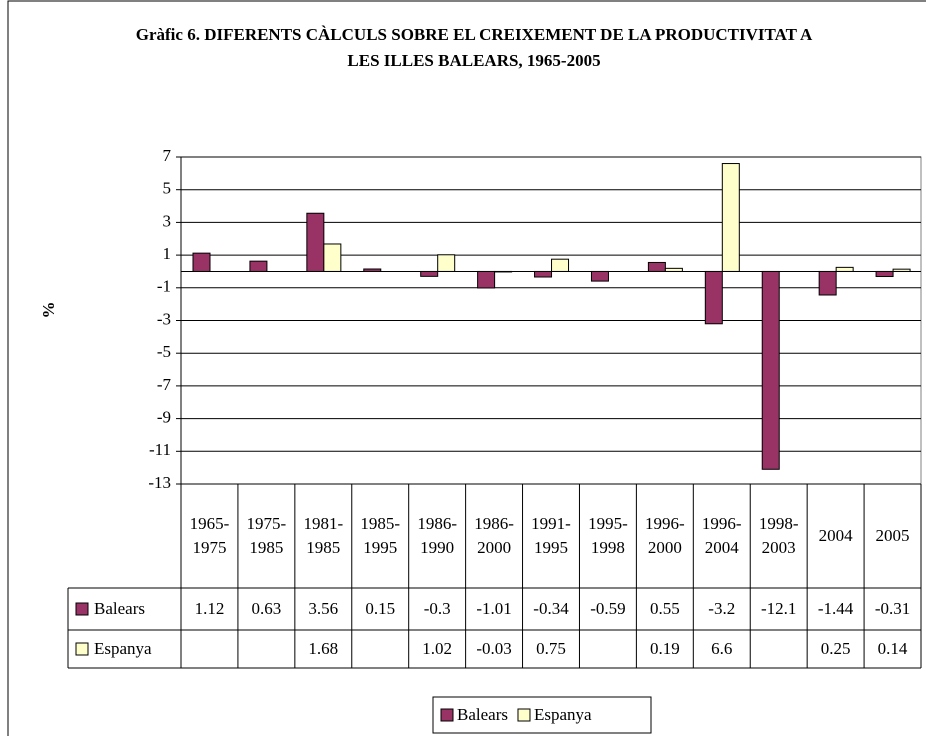 The image size is (926, 736). What do you see at coordinates (551, 535) in the screenshot?
I see `category-label: 1991-1995` at bounding box center [551, 535].